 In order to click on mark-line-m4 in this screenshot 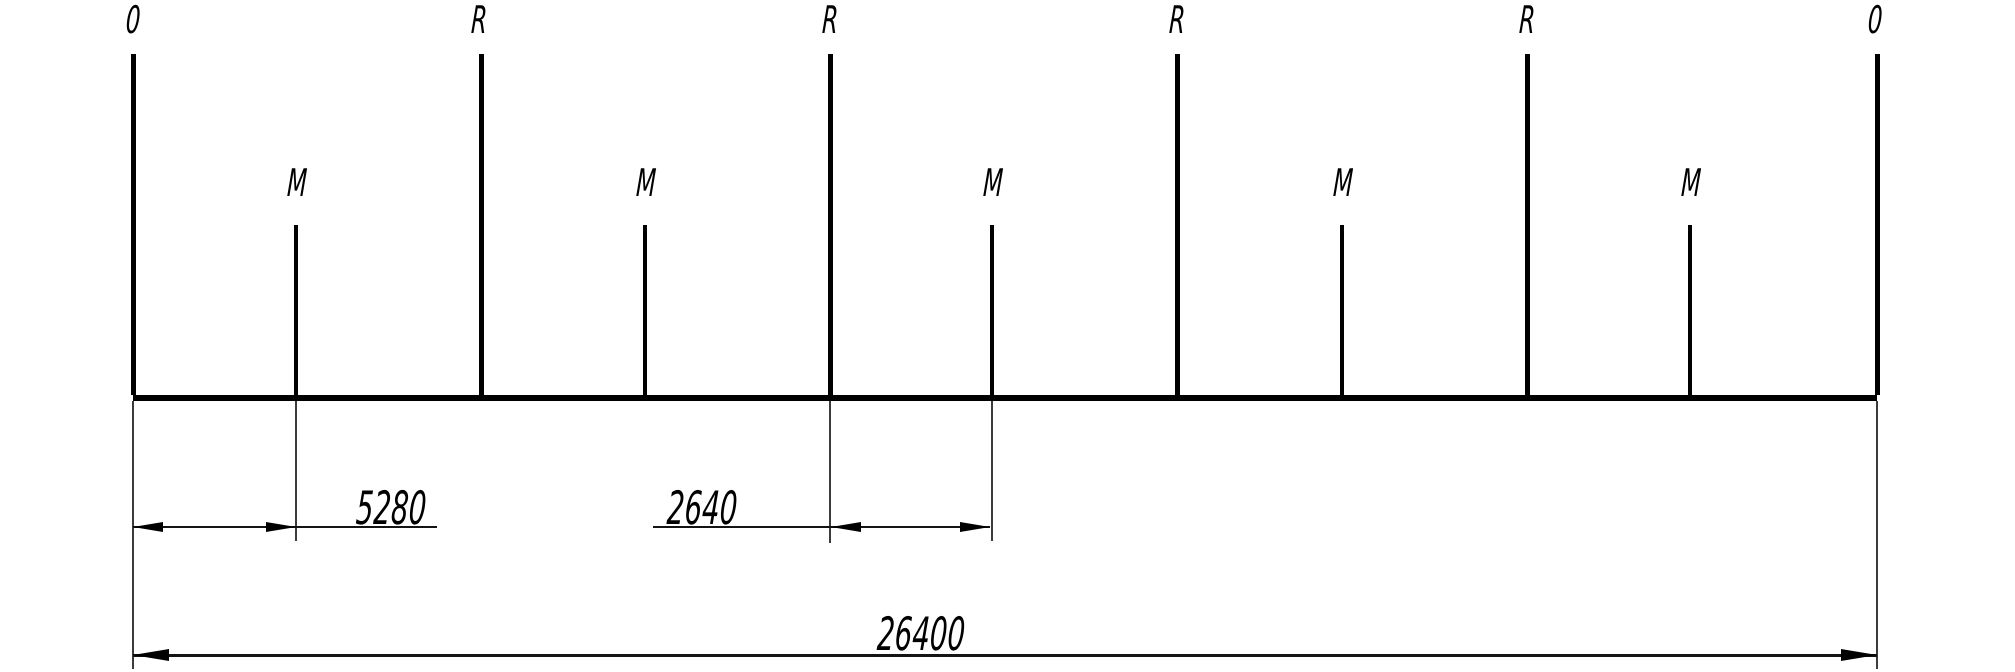, I will do `click(1342, 310)`.